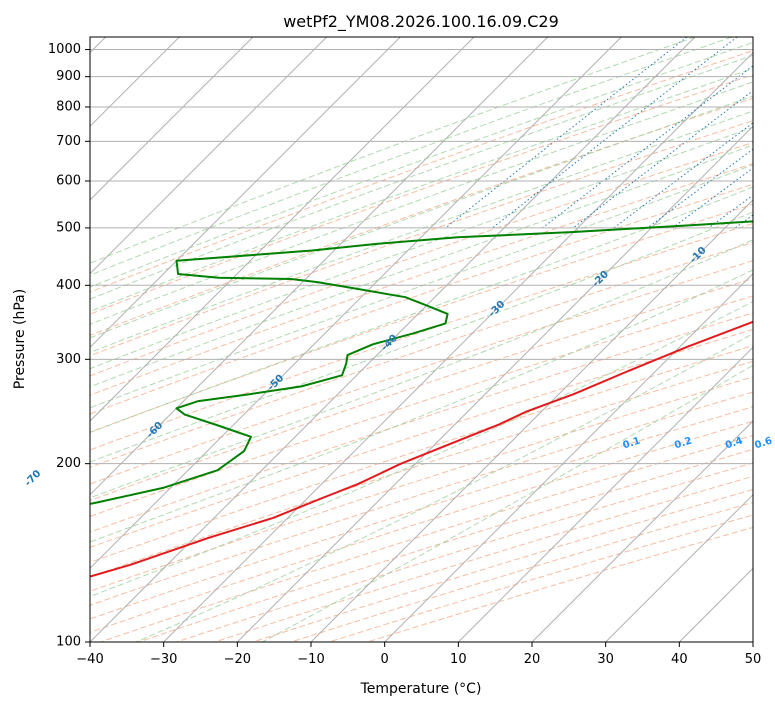 Image resolution: width=775 pixels, height=708 pixels. What do you see at coordinates (68, 227) in the screenshot?
I see `y-tick-label: 500` at bounding box center [68, 227].